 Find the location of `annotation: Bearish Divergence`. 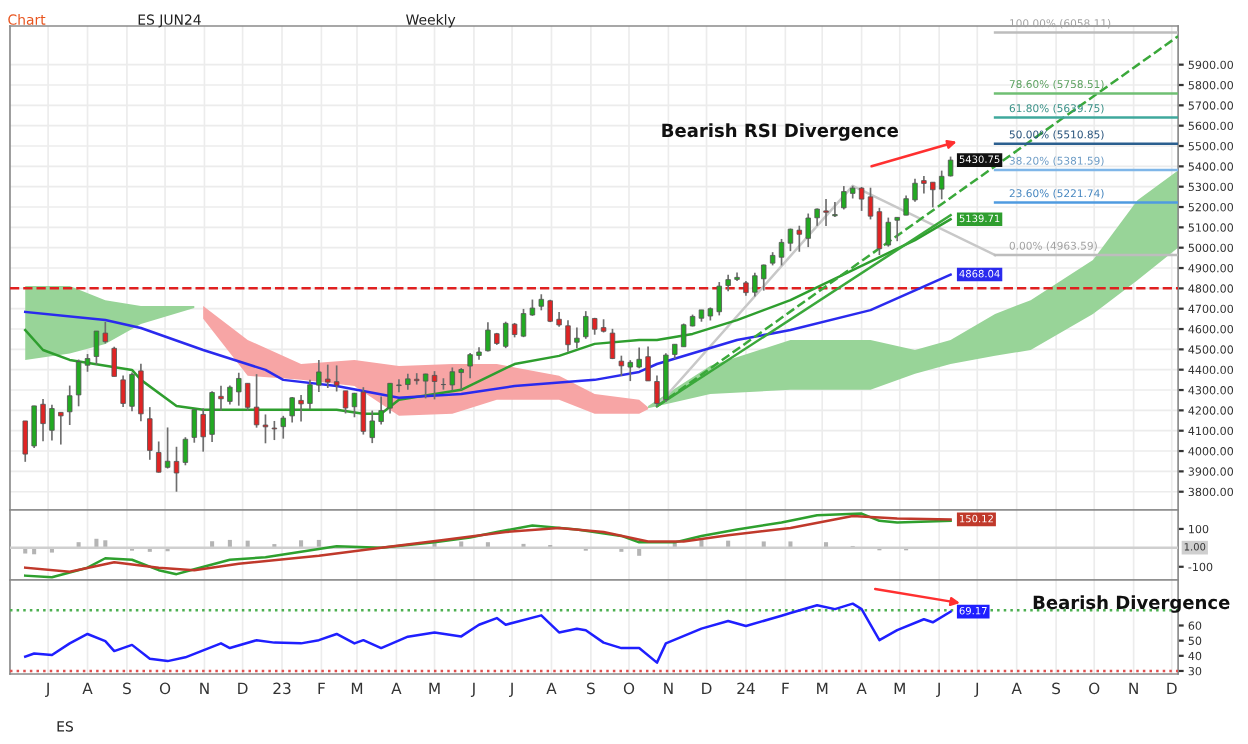

annotation: Bearish Divergence is located at coordinates (1131, 604).